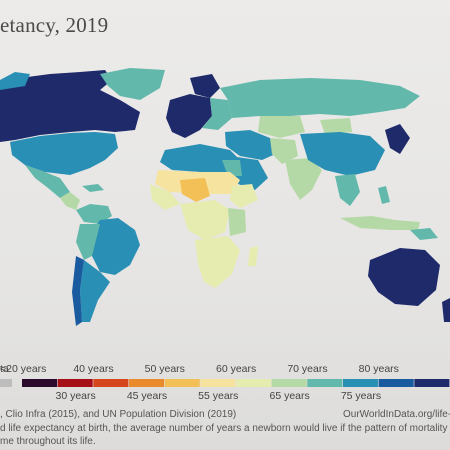  What do you see at coordinates (217, 262) in the screenshot?
I see `region-southern-africa` at bounding box center [217, 262].